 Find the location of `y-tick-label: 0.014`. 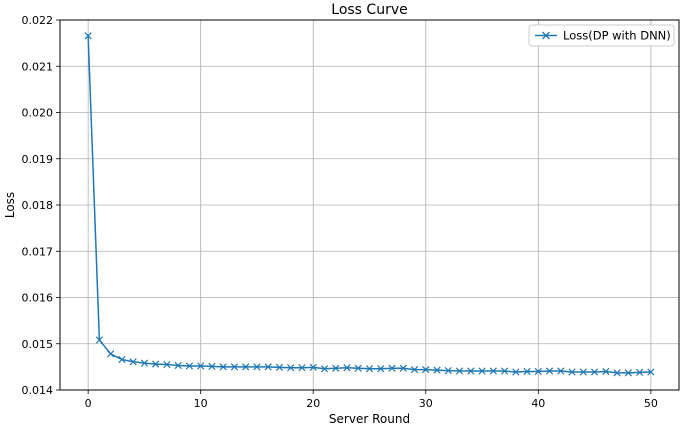

y-tick-label: 0.014 is located at coordinates (38, 390).